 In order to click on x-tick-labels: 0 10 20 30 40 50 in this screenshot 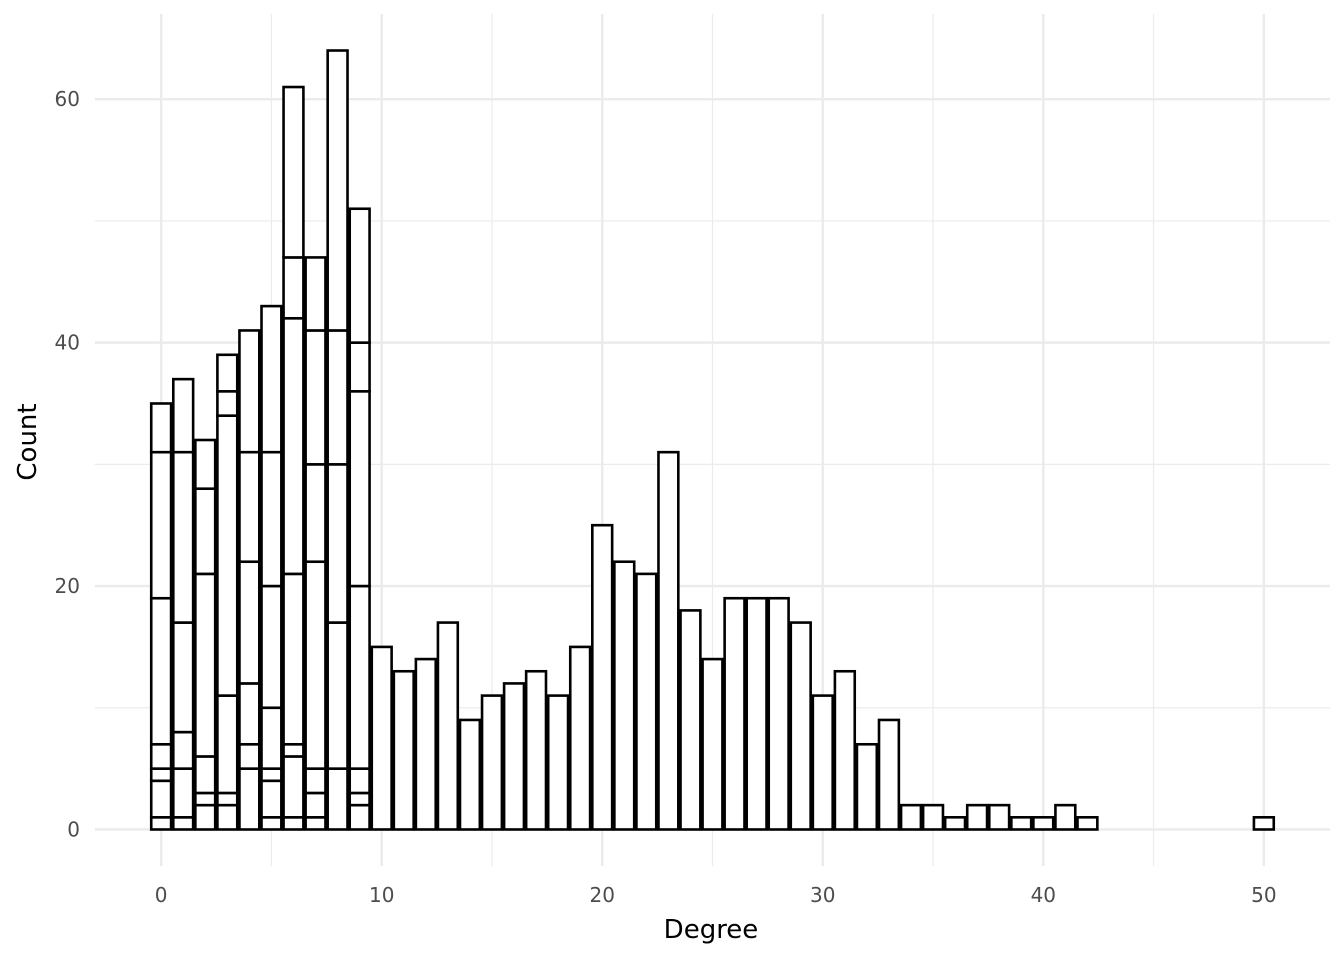, I will do `click(716, 895)`.